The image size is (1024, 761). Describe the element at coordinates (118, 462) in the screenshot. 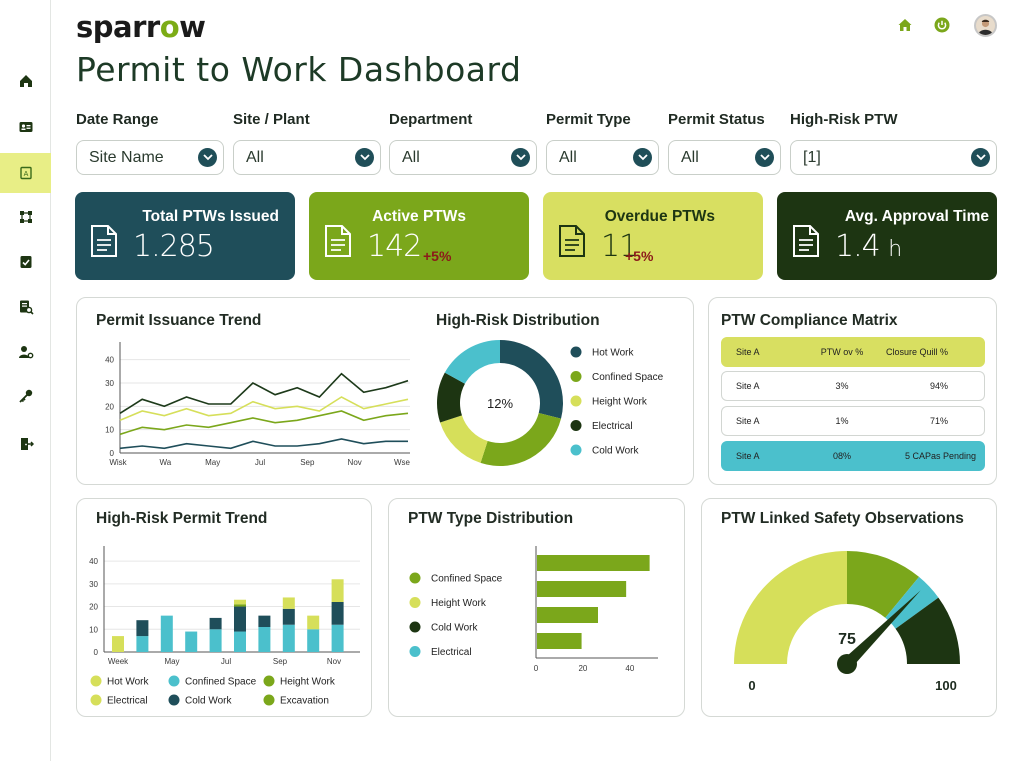

I see `x-tick-label: Wisk` at that location.